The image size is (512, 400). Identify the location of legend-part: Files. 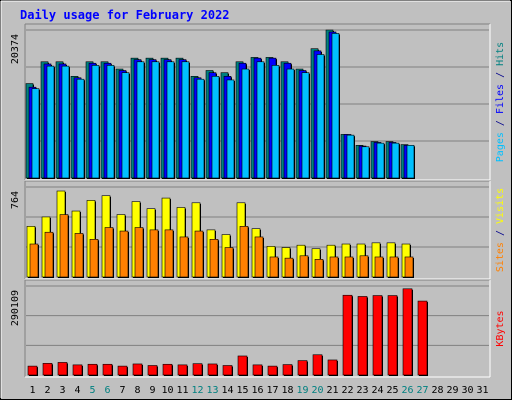
(500, 99).